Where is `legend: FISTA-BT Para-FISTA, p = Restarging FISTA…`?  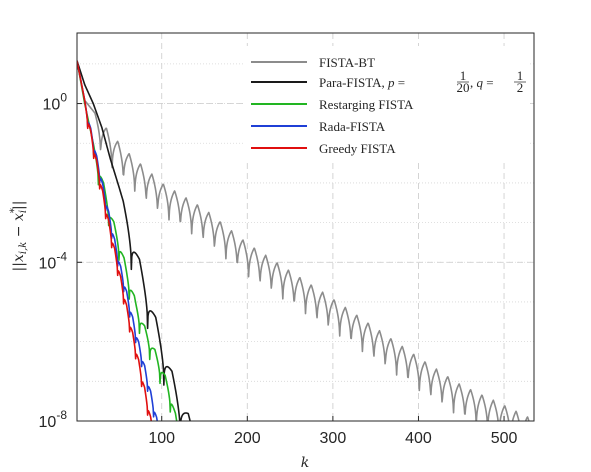 legend: FISTA-BT Para-FISTA, p = Restarging FISTA… is located at coordinates (387, 104).